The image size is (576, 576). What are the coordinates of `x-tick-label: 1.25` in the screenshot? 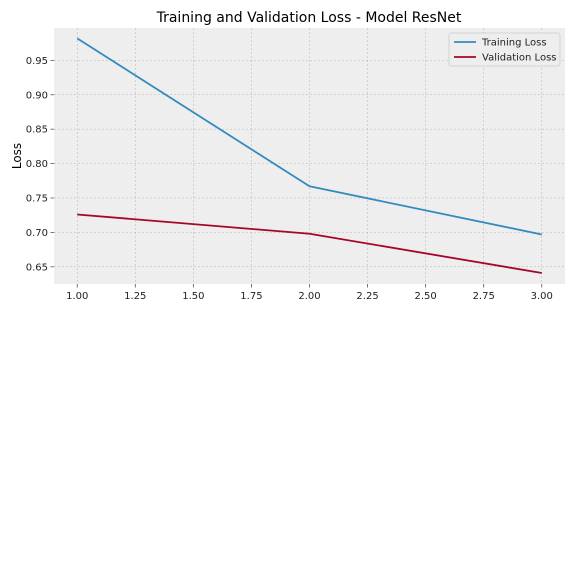 It's located at (135, 296).